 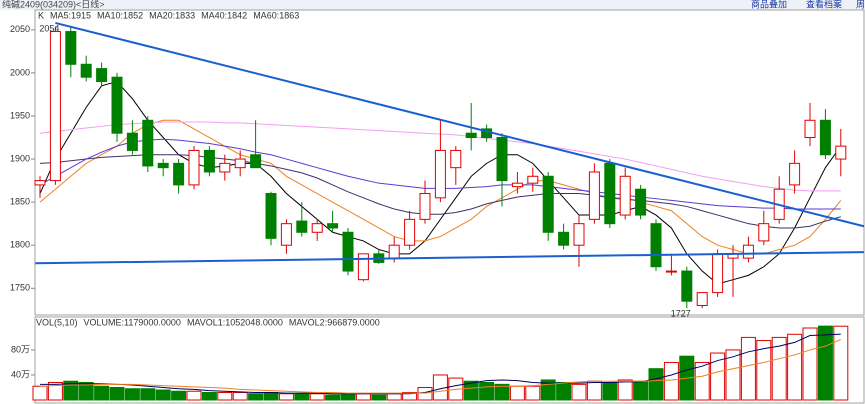 What do you see at coordinates (20, 349) in the screenshot?
I see `y-tick-label: 80万` at bounding box center [20, 349].